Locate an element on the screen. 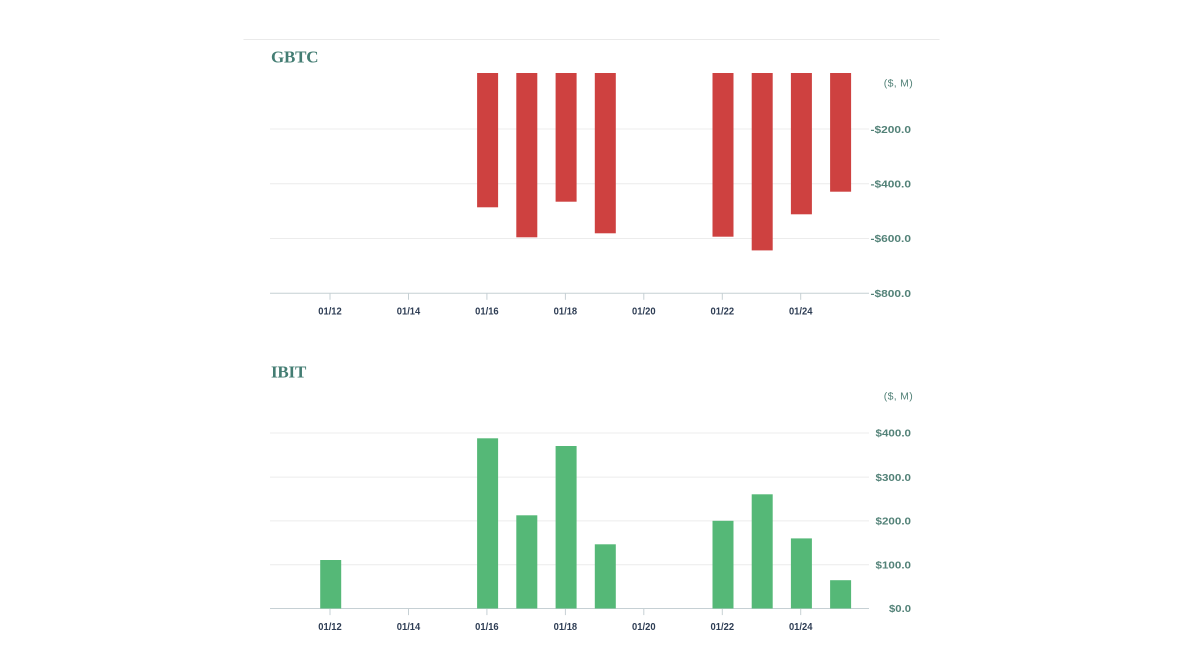  svg-text: $200.0 is located at coordinates (894, 522).